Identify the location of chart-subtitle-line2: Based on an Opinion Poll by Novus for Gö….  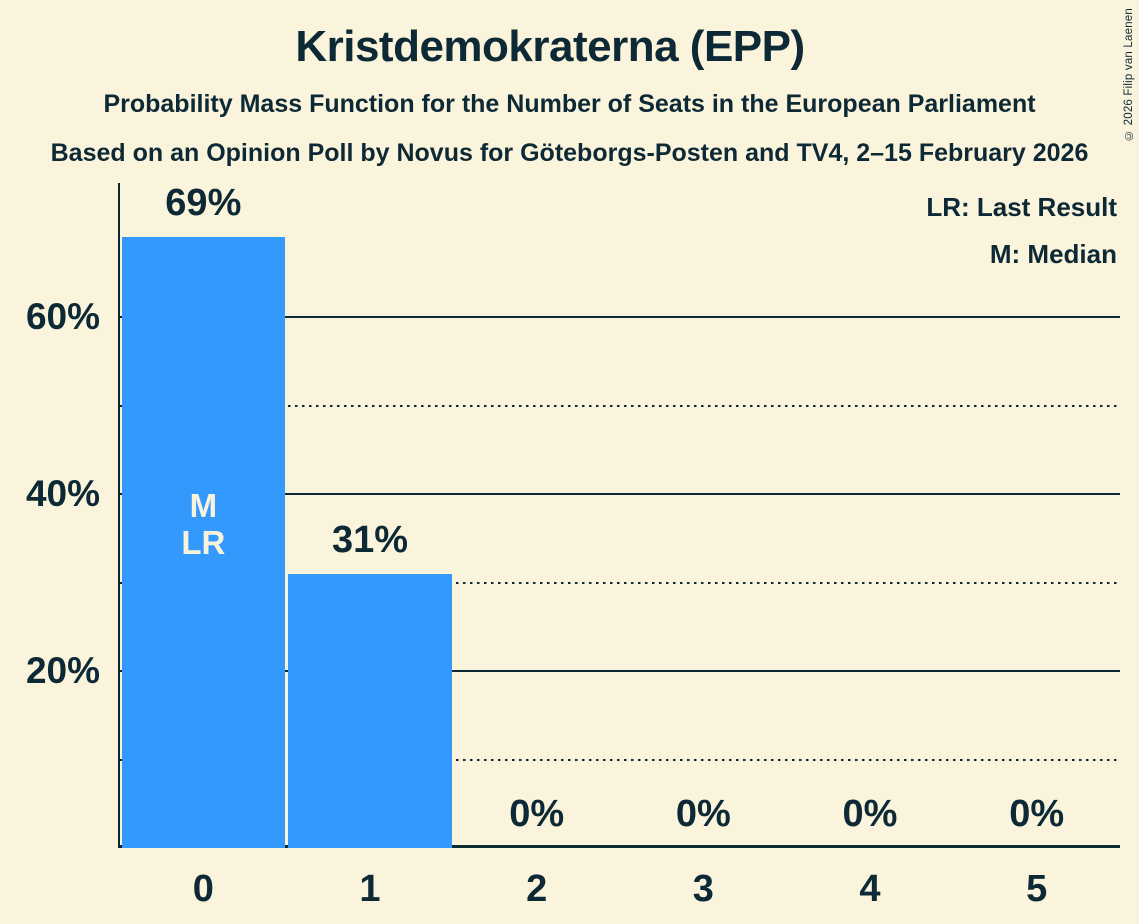
(569, 153).